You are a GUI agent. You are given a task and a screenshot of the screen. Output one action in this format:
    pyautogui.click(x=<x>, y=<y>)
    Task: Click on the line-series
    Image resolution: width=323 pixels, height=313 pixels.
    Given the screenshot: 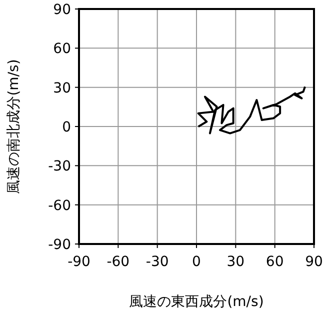 What is the action you would take?
    pyautogui.click(x=251, y=110)
    